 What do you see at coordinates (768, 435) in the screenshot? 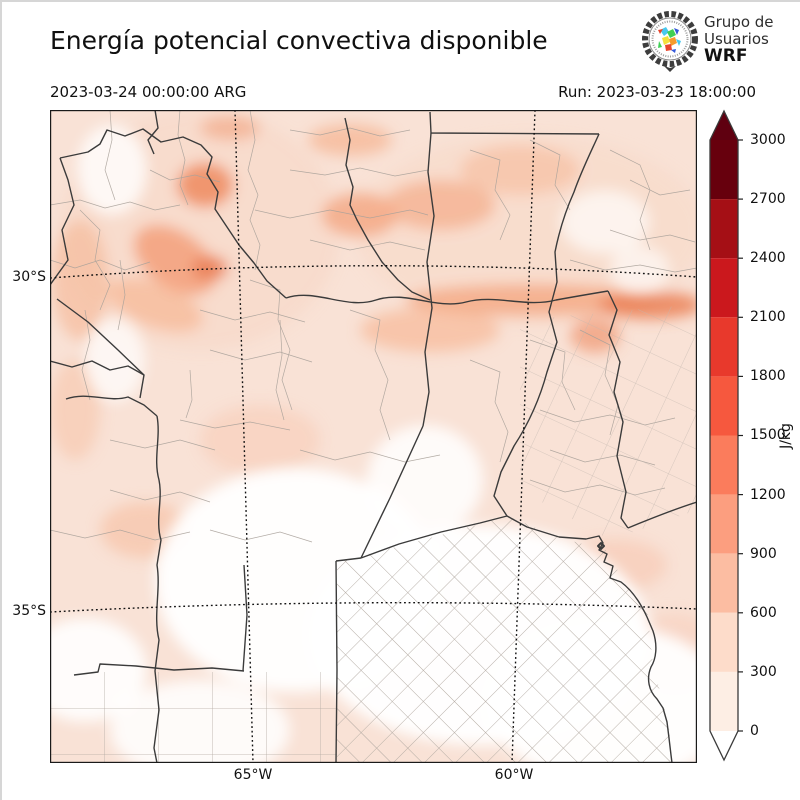
I see `cbar-tick-1500: 1500` at bounding box center [768, 435].